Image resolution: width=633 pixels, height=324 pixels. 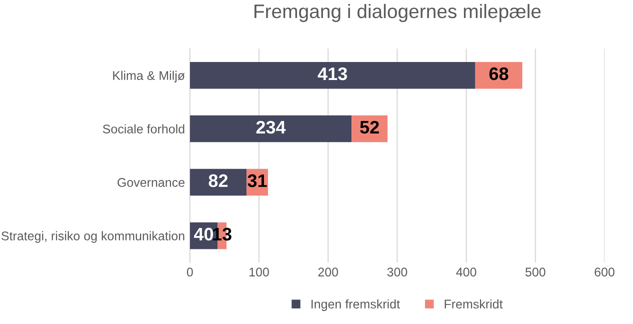 What do you see at coordinates (498, 73) in the screenshot?
I see `data-label: 68` at bounding box center [498, 73].